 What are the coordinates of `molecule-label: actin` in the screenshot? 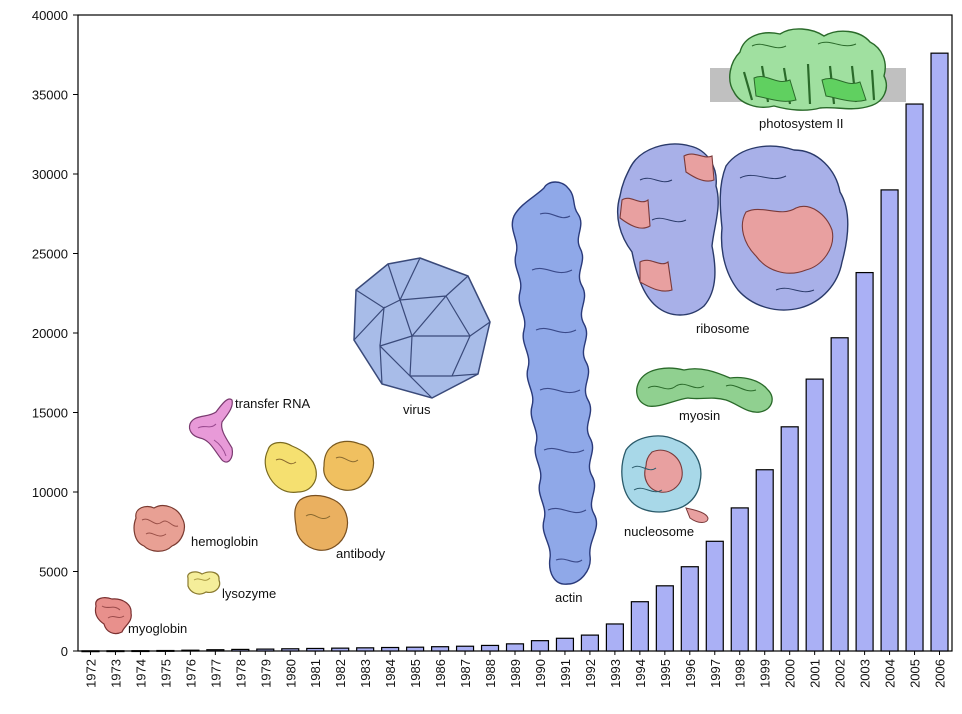 It's located at (568, 597).